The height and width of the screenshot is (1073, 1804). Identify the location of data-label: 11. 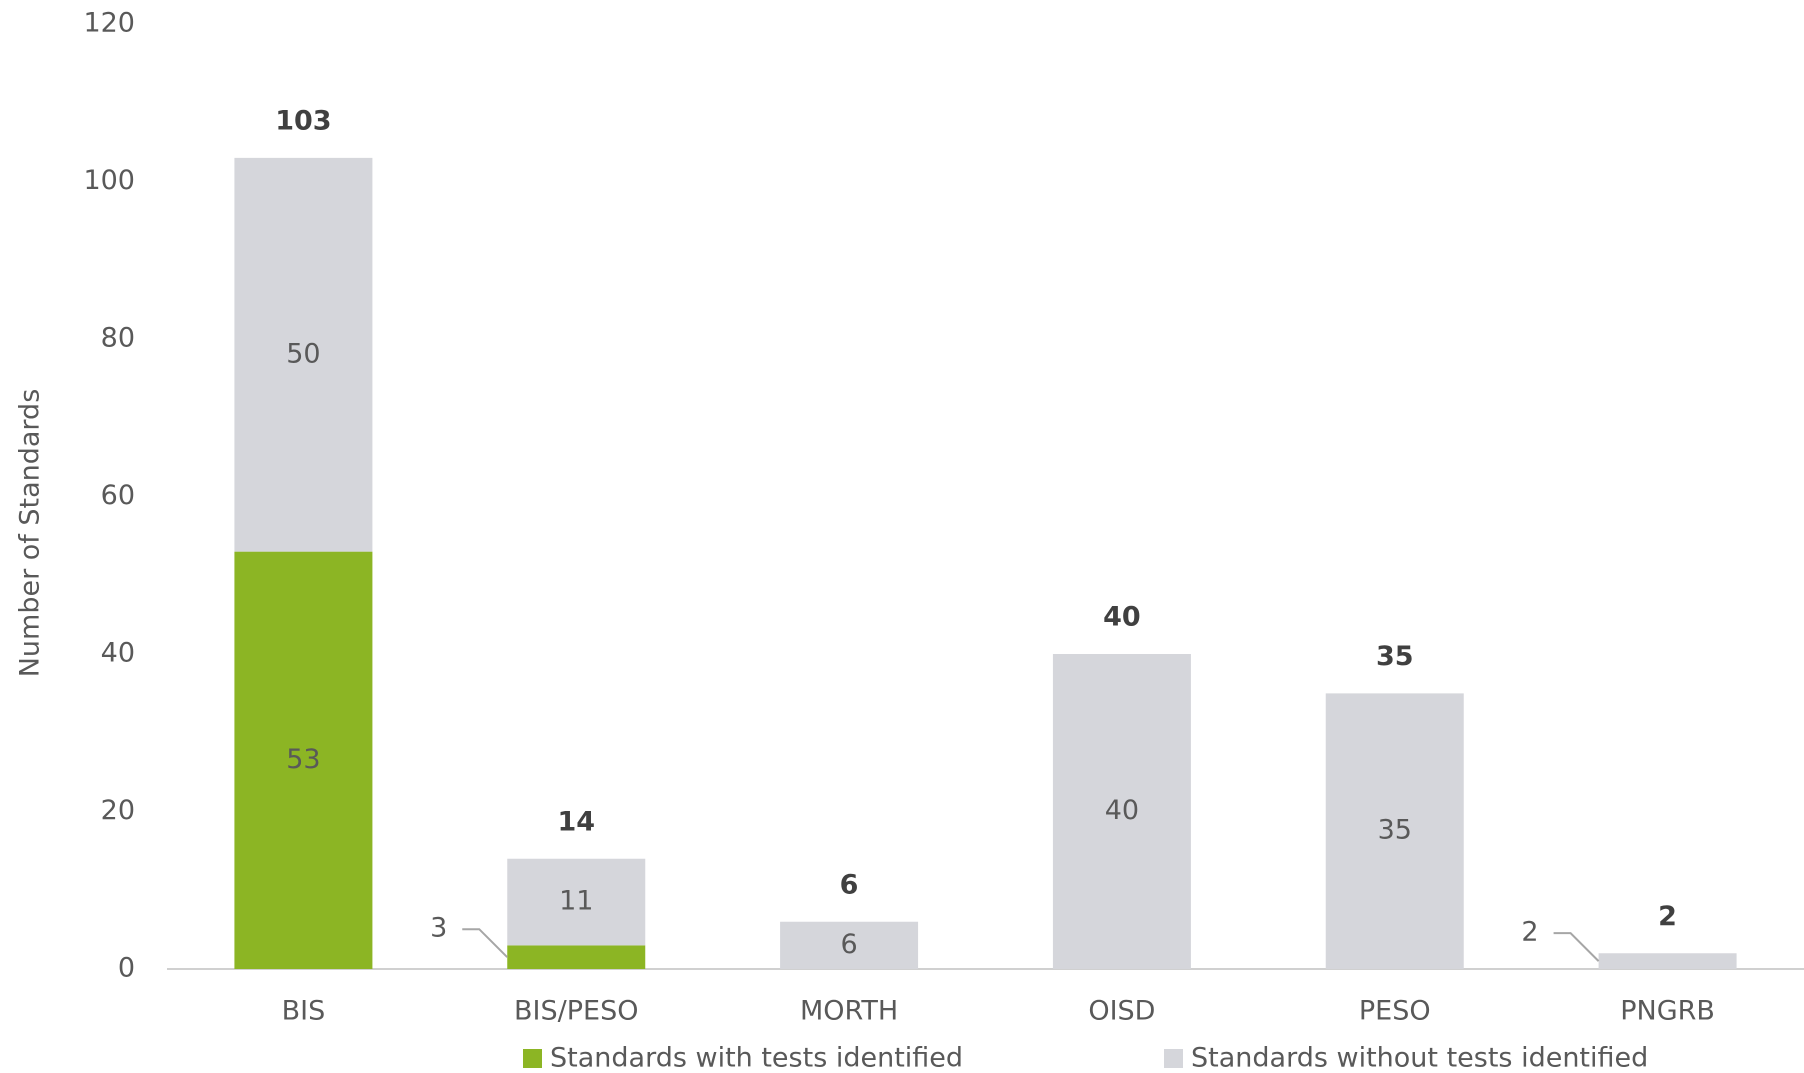
(576, 901).